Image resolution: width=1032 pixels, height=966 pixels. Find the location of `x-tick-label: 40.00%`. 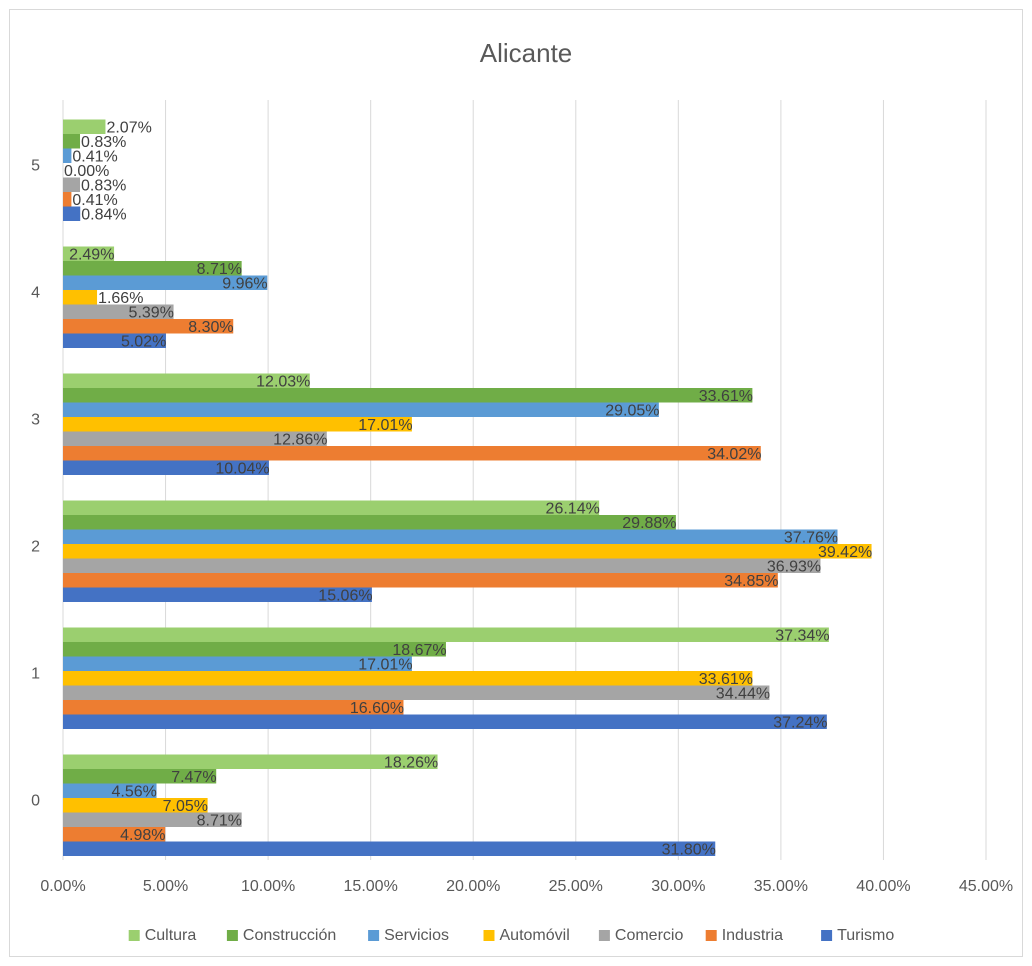

x-tick-label: 40.00% is located at coordinates (883, 886).